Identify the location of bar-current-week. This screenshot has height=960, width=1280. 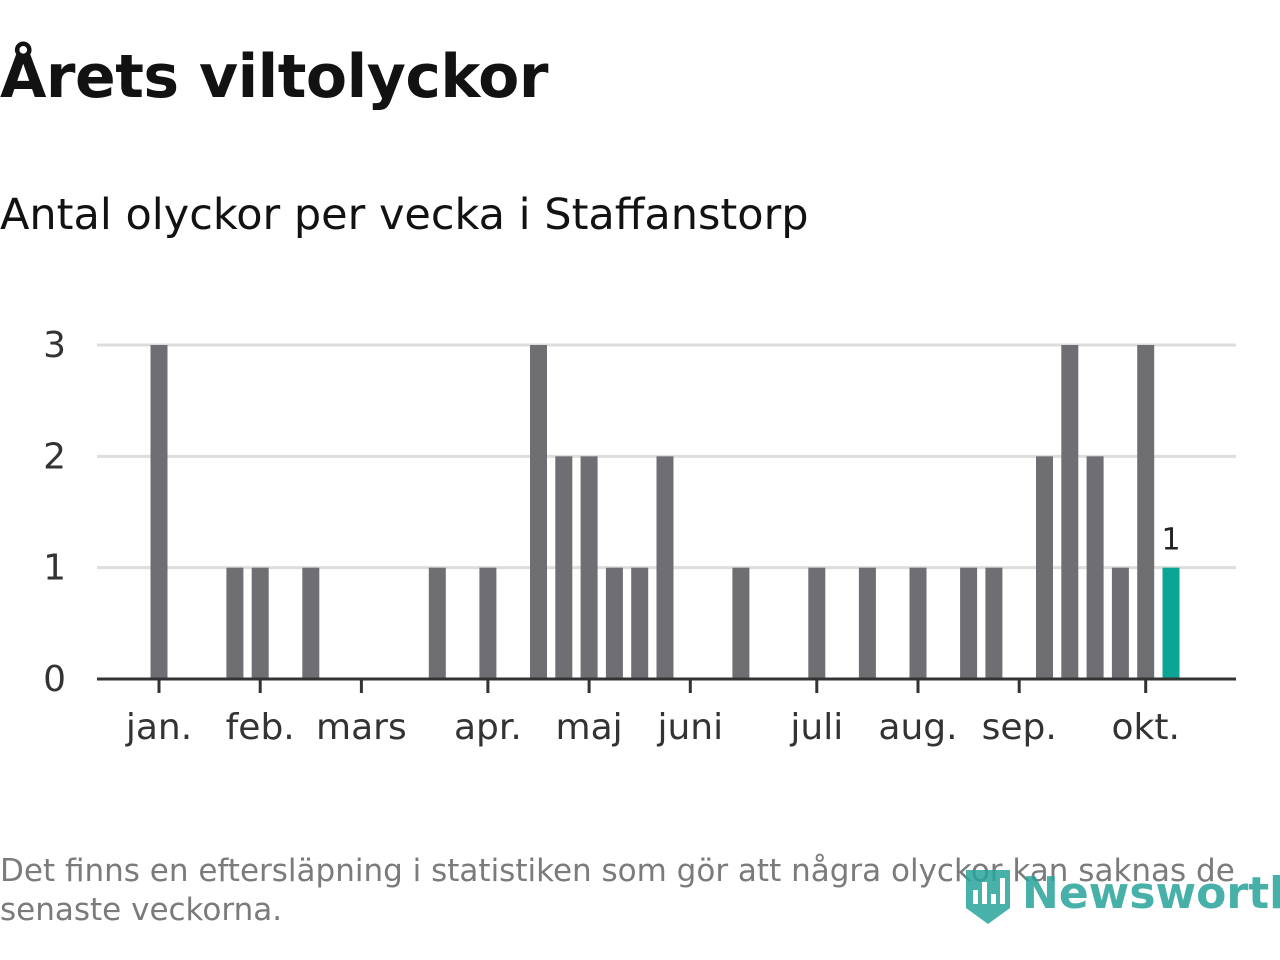
(1171, 623).